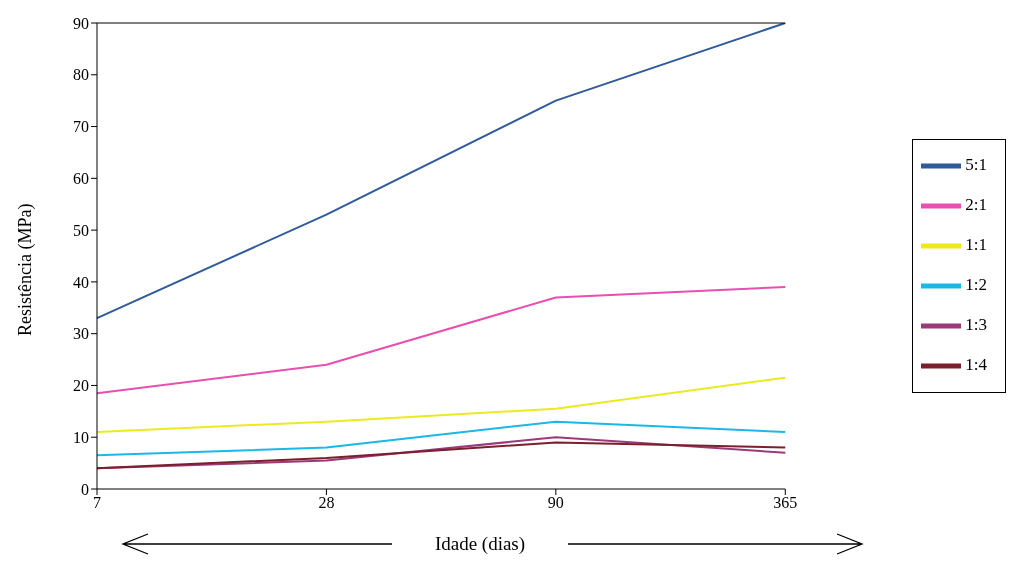  What do you see at coordinates (81, 179) in the screenshot?
I see `y-tick-label: 60` at bounding box center [81, 179].